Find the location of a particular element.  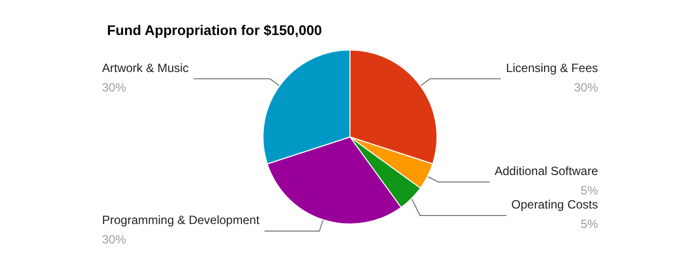

slice-label: Operating Costs is located at coordinates (554, 204).